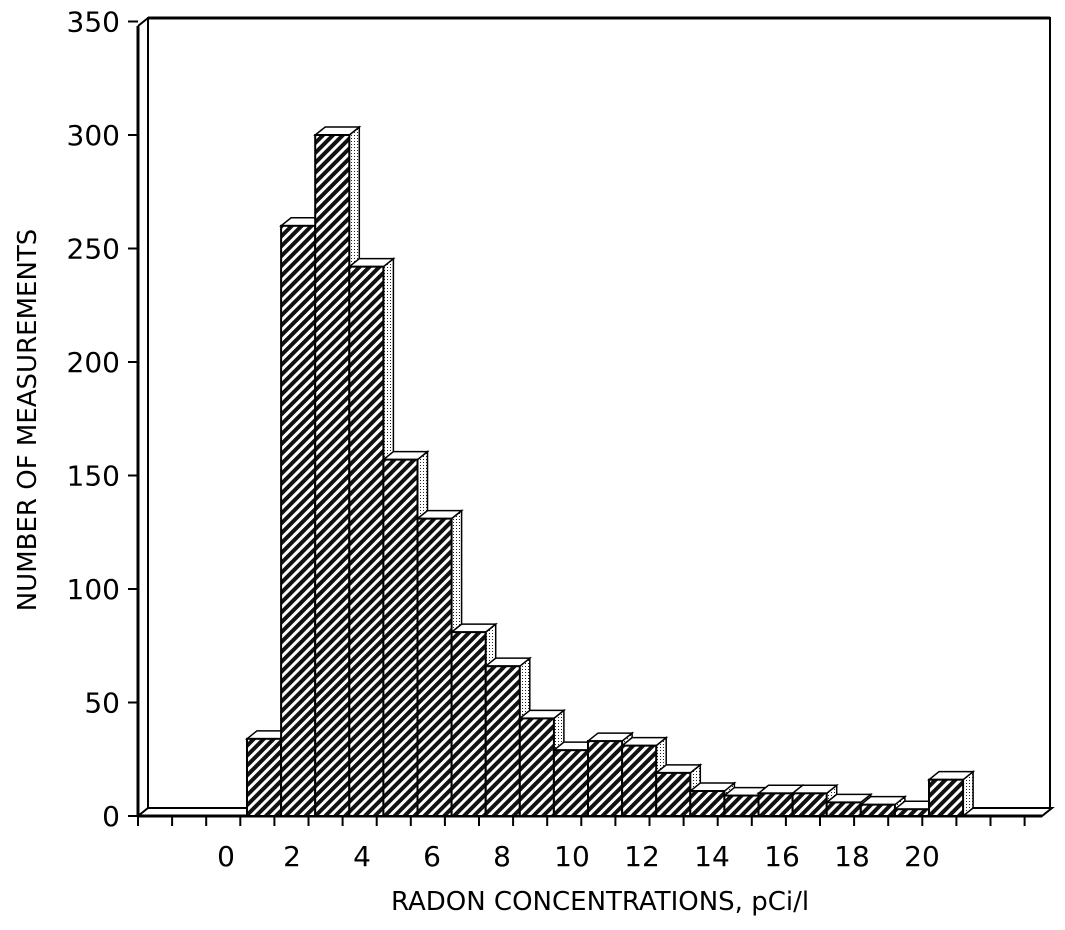  I want to click on y-tick-label: 50, so click(102, 703).